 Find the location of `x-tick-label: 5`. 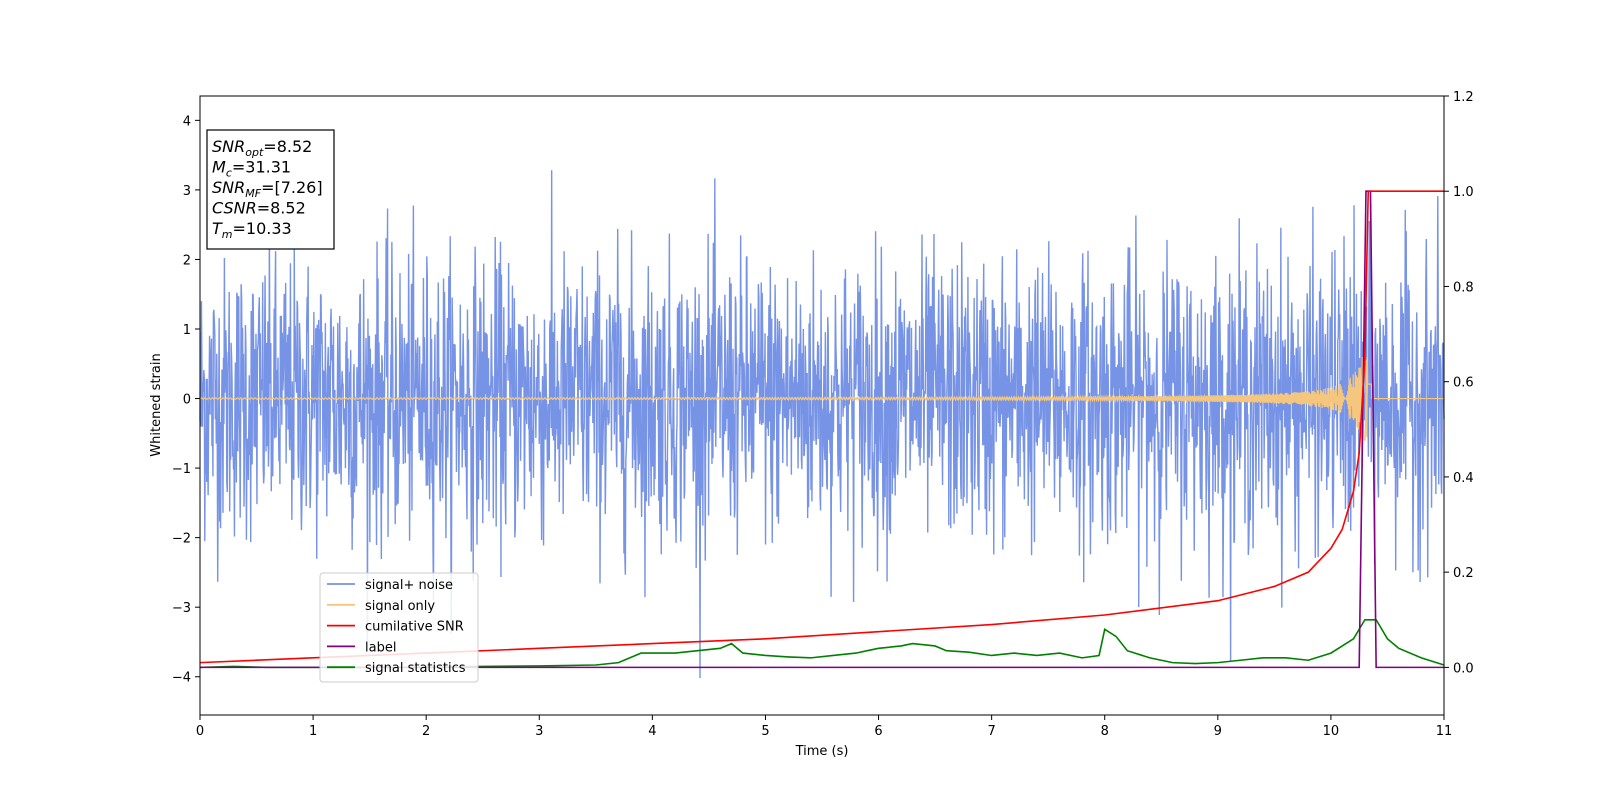

x-tick-label: 5 is located at coordinates (765, 731).